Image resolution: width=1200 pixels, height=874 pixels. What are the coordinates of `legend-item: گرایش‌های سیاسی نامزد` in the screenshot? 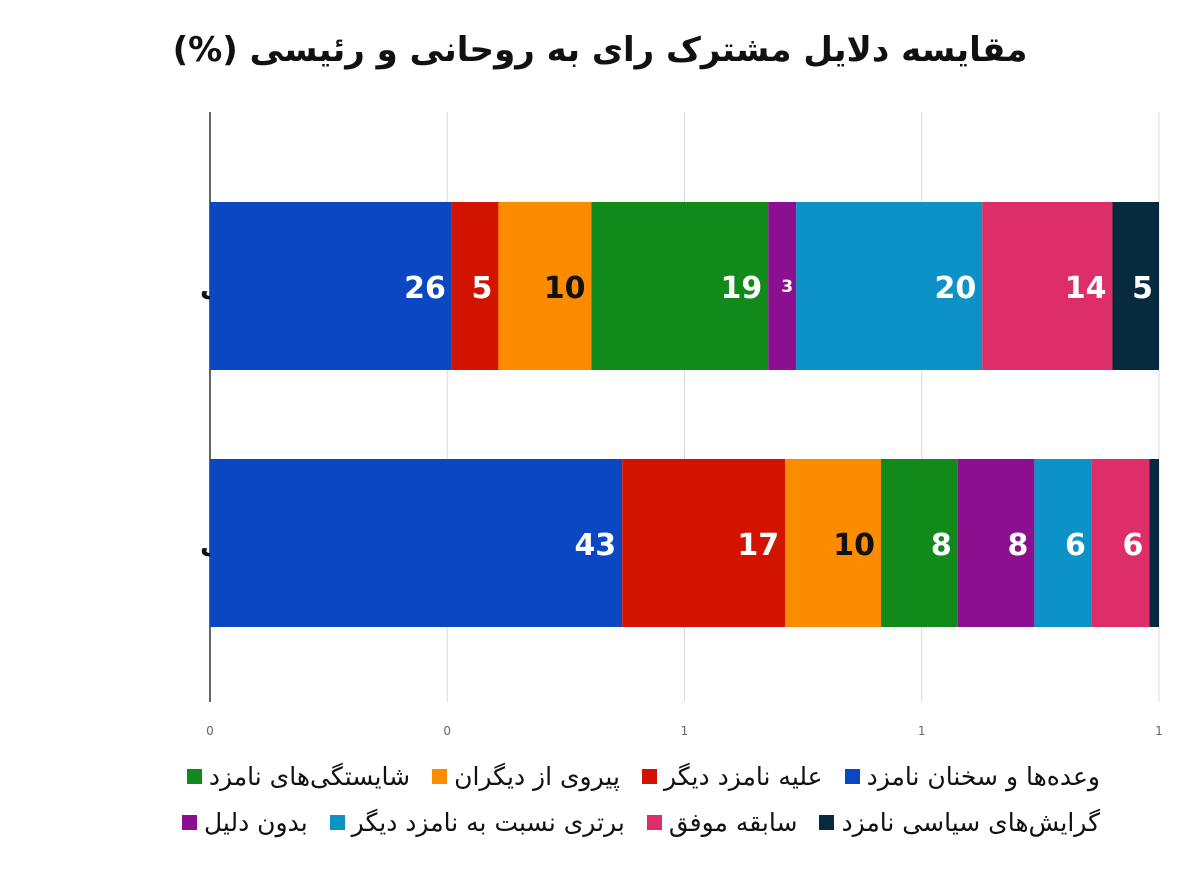 It's located at (959, 822).